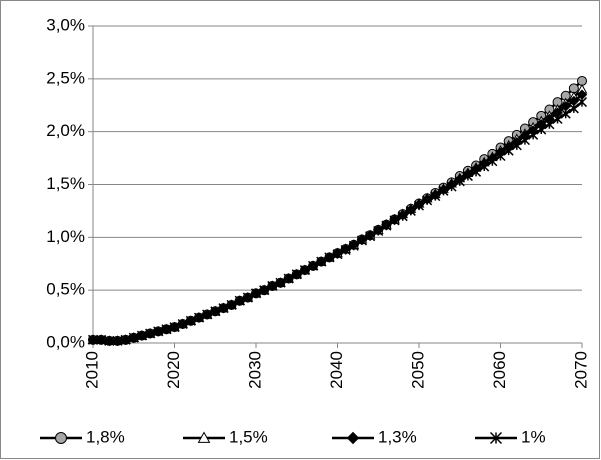  What do you see at coordinates (65, 183) in the screenshot?
I see `y-tick-label: 1,5%` at bounding box center [65, 183].